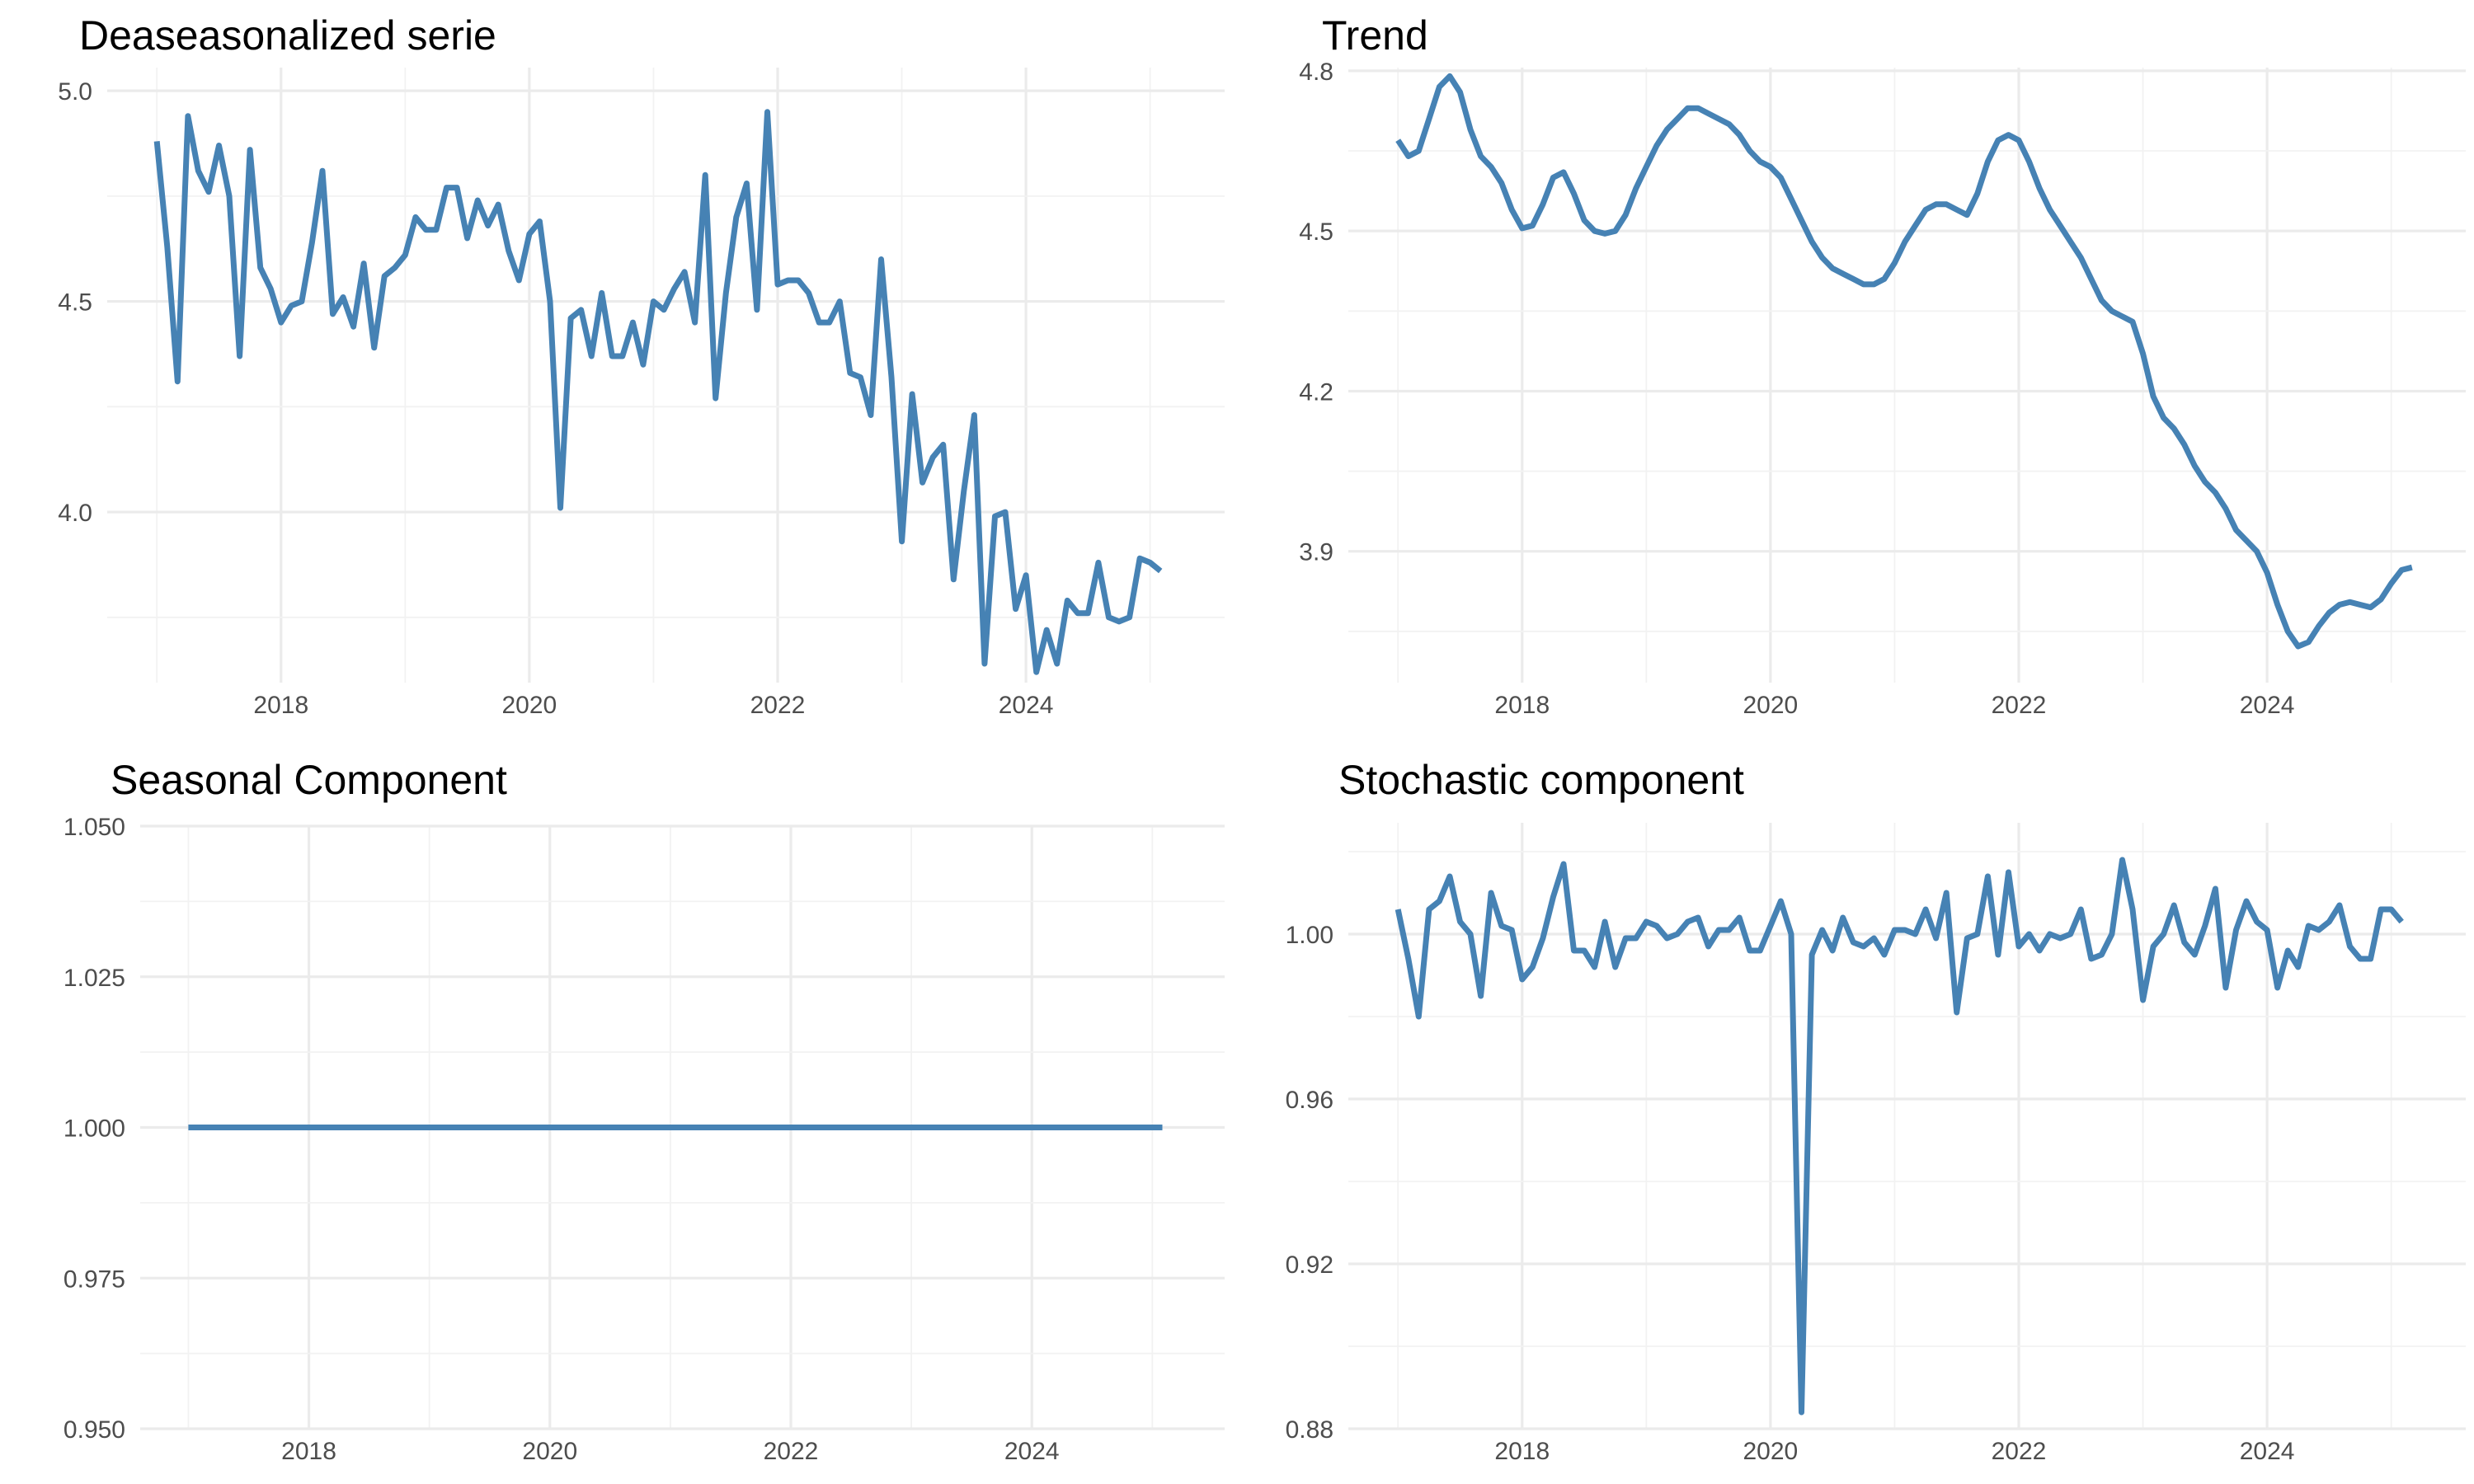  What do you see at coordinates (1316, 552) in the screenshot?
I see `y-tick-label: 3.9` at bounding box center [1316, 552].